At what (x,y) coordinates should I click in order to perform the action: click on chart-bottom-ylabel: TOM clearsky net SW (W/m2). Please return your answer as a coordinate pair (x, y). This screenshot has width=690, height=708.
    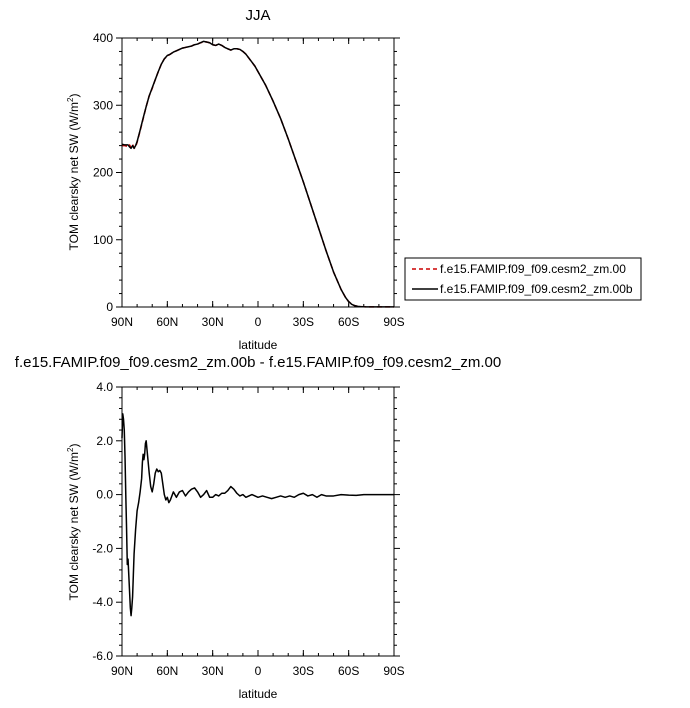
    Looking at the image, I should click on (73, 522).